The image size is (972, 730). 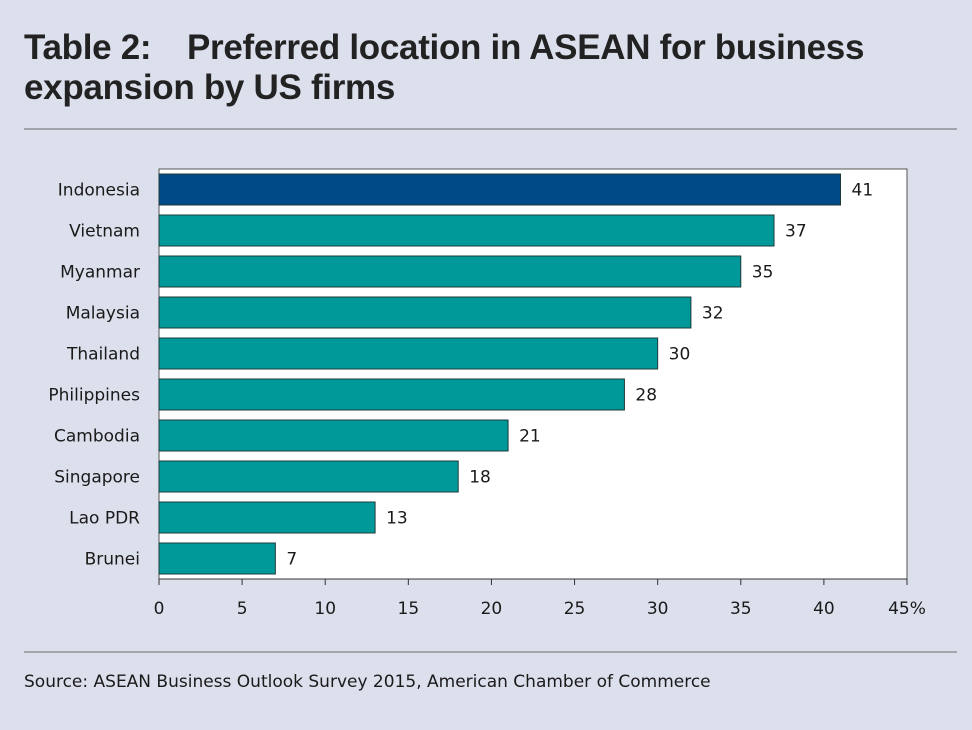 What do you see at coordinates (540, 599) in the screenshot?
I see `x-ticks: 0 5 10 15 20 25 30 35 40 45%` at bounding box center [540, 599].